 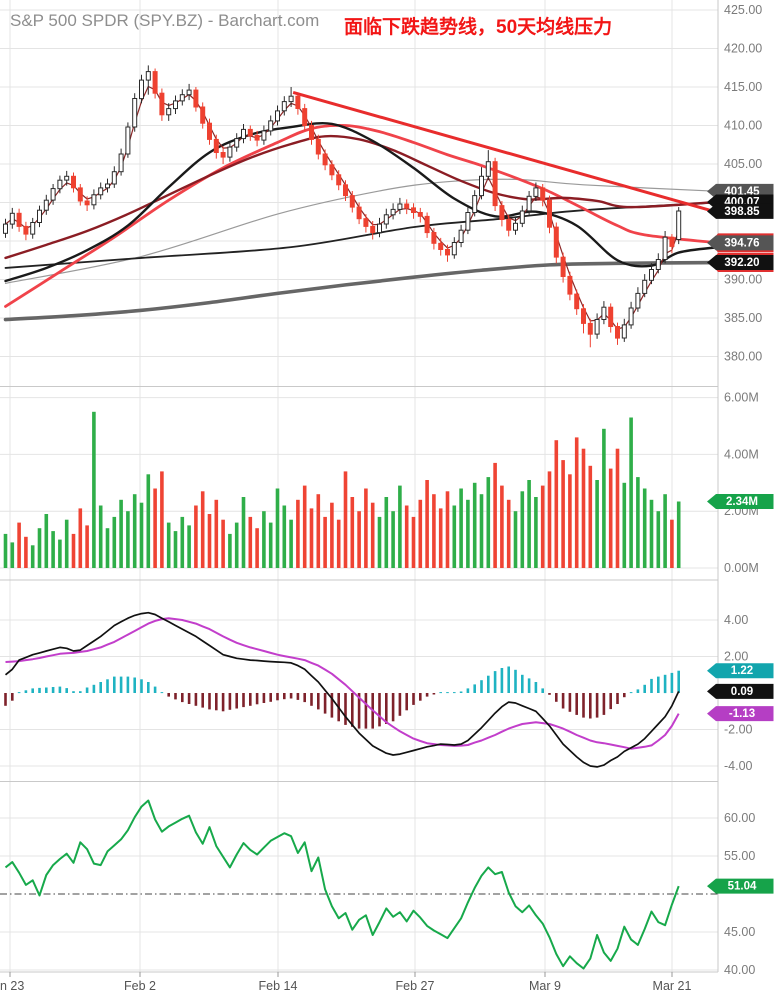 I want to click on badge-label: 394.76, so click(x=741, y=243).